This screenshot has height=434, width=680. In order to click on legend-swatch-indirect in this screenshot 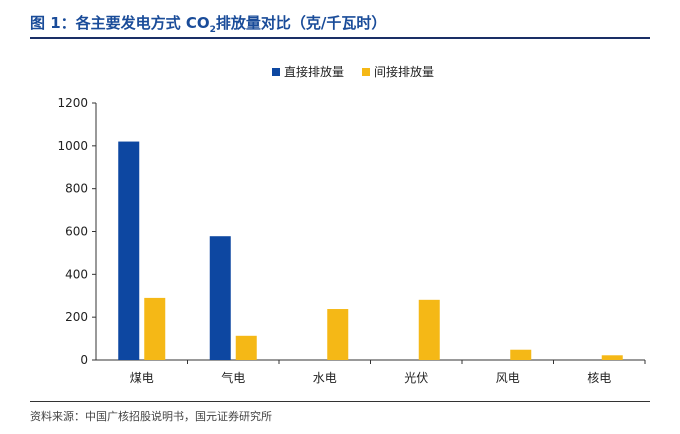, I will do `click(366, 72)`.